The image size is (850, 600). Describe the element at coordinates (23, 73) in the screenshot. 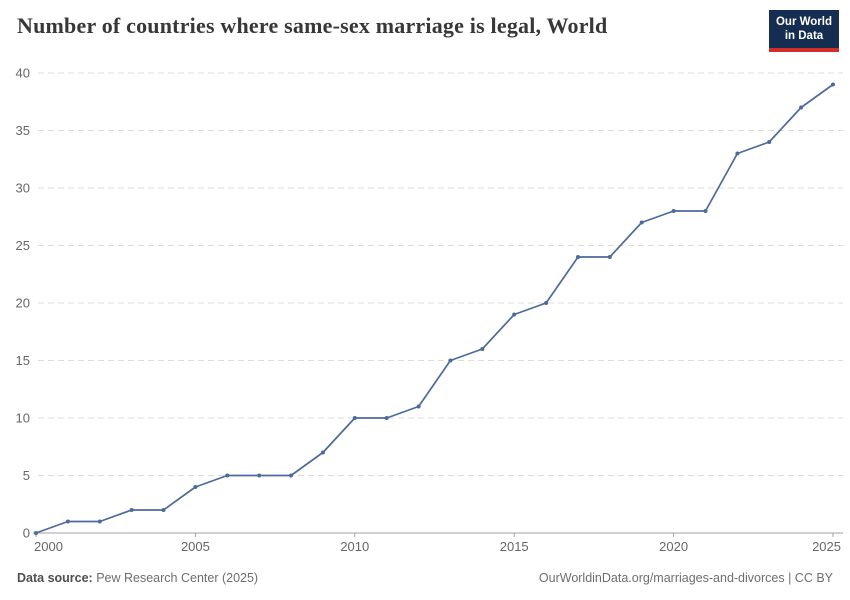

I see `y-tick-label: 40` at that location.